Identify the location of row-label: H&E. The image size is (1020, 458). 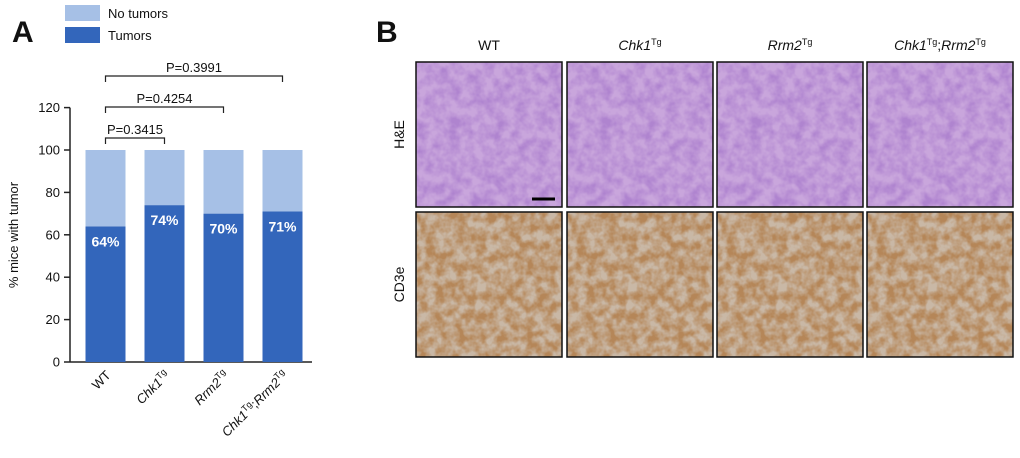
(399, 134).